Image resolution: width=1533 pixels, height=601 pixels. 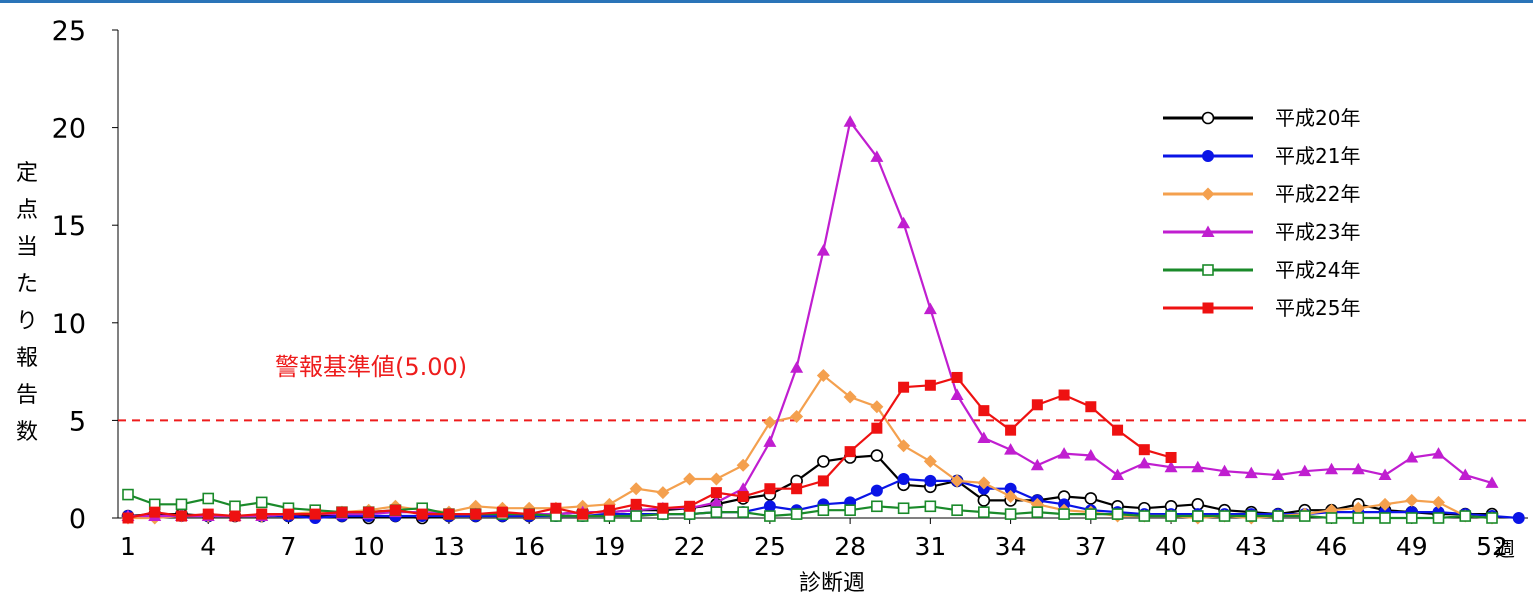 I want to click on y-axis-title: 定点当たり報告数, so click(x=27, y=303).